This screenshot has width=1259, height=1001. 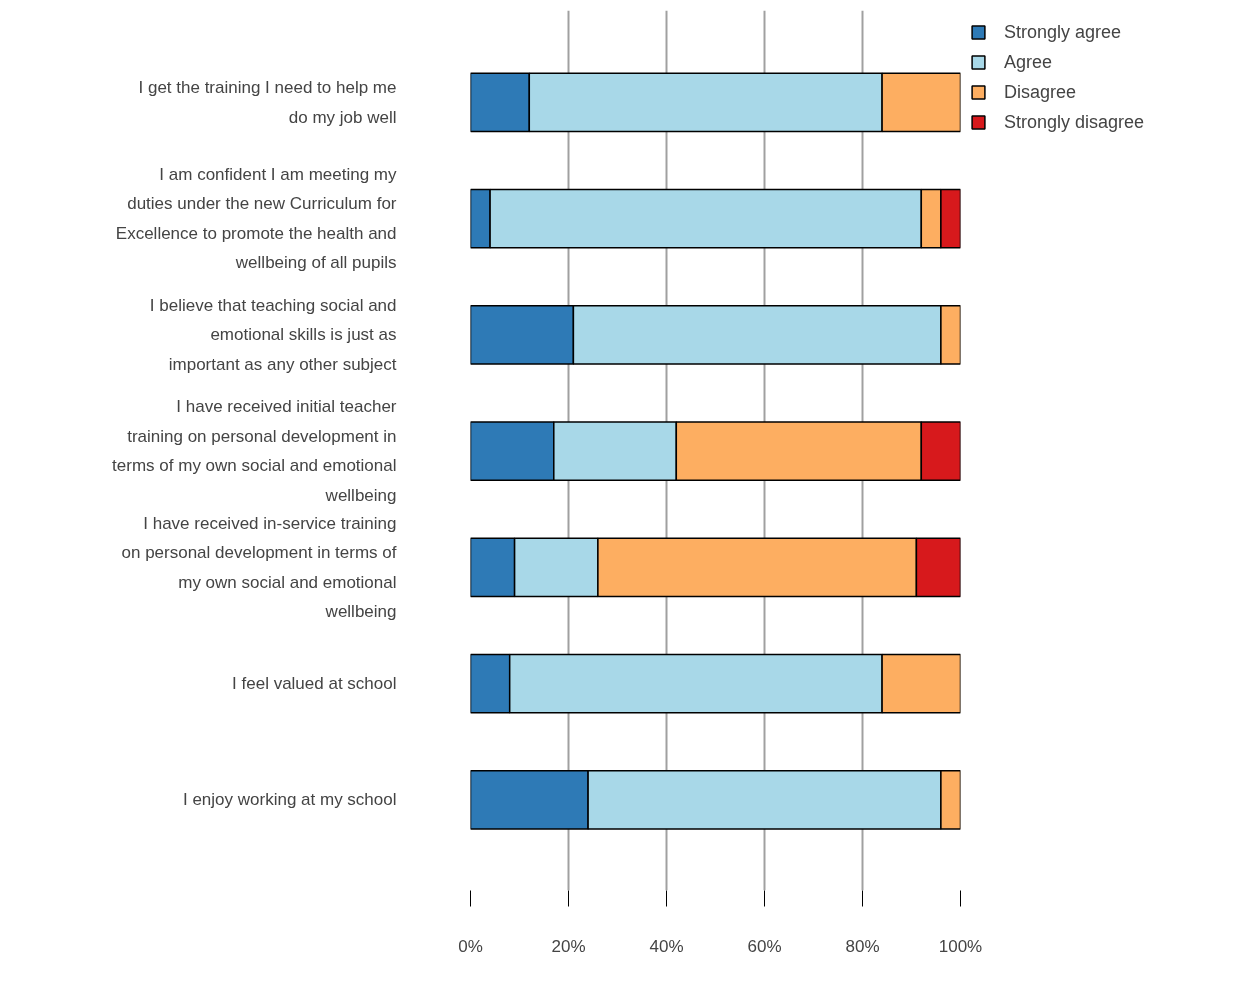 What do you see at coordinates (470, 946) in the screenshot?
I see `x-tick-label: 0%` at bounding box center [470, 946].